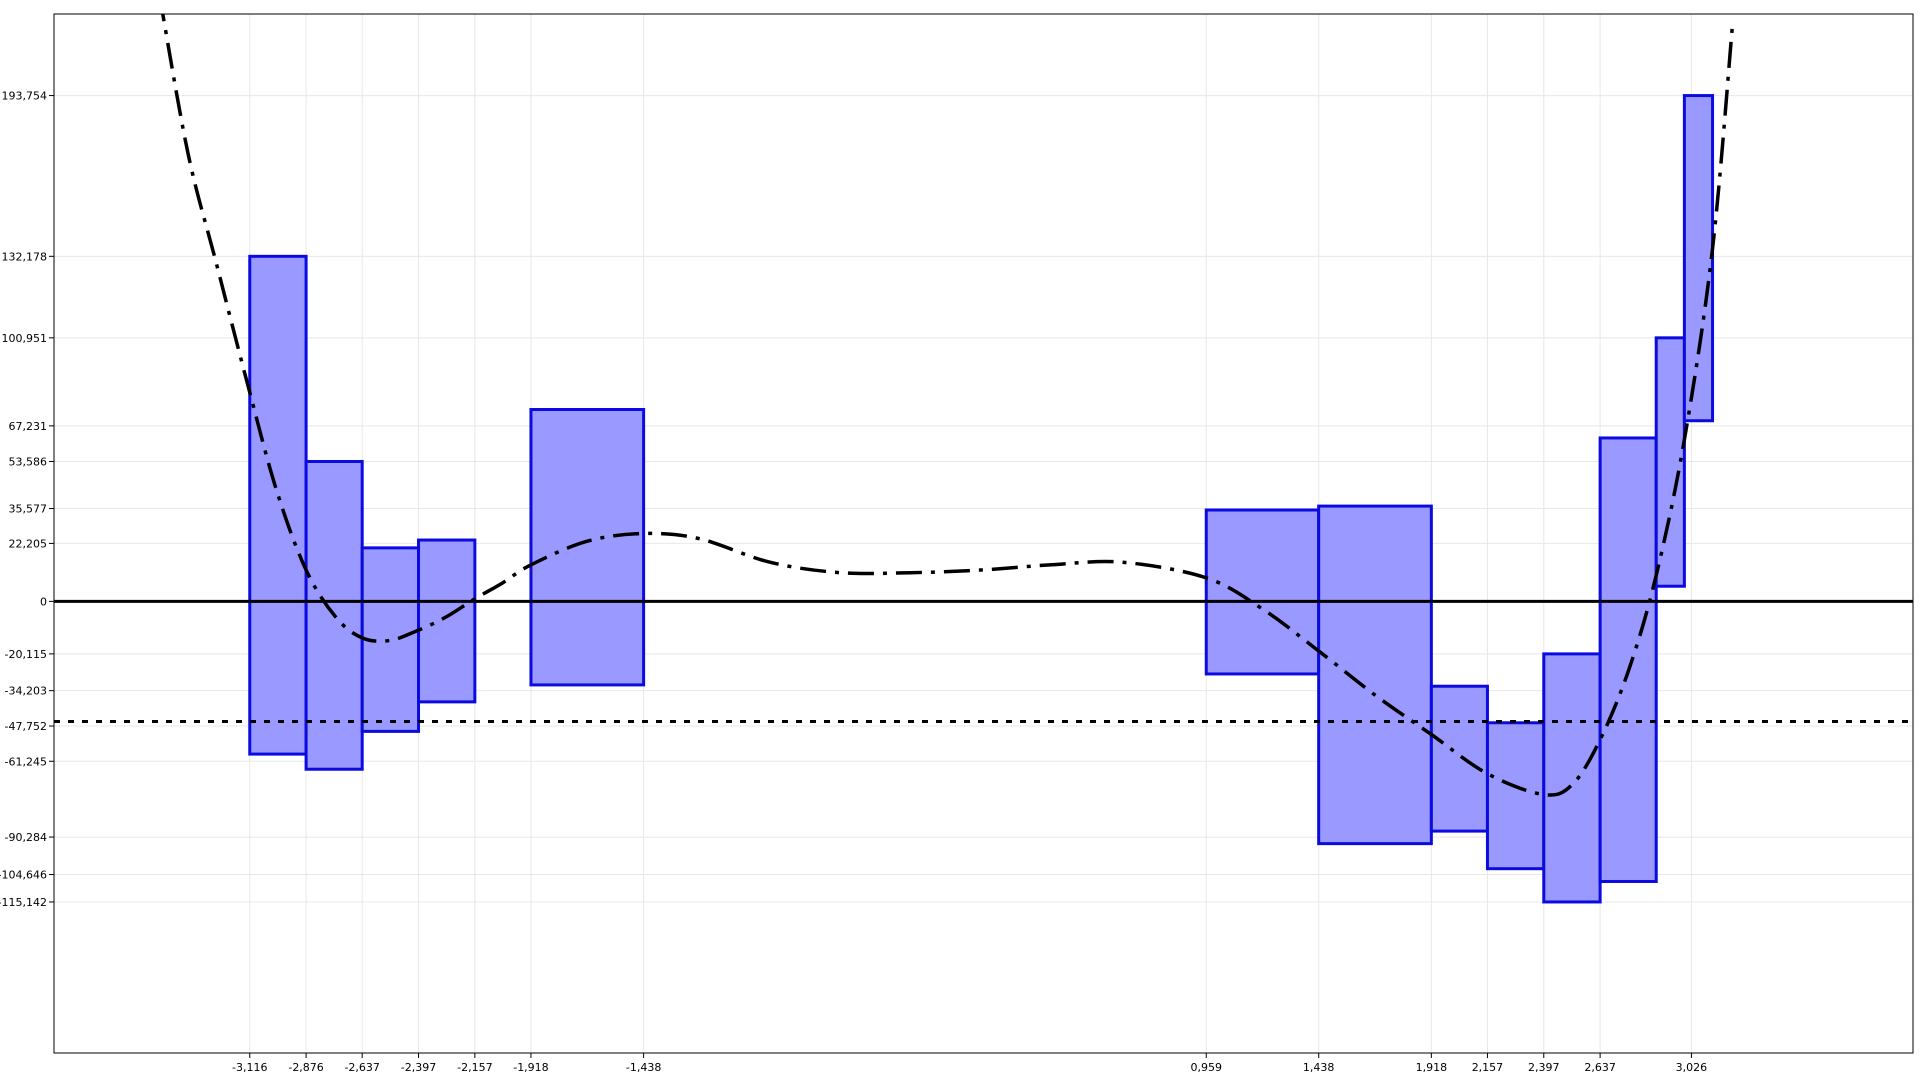 This screenshot has height=1084, width=1920. I want to click on x-tick-label-8: 1,438, so click(1319, 1067).